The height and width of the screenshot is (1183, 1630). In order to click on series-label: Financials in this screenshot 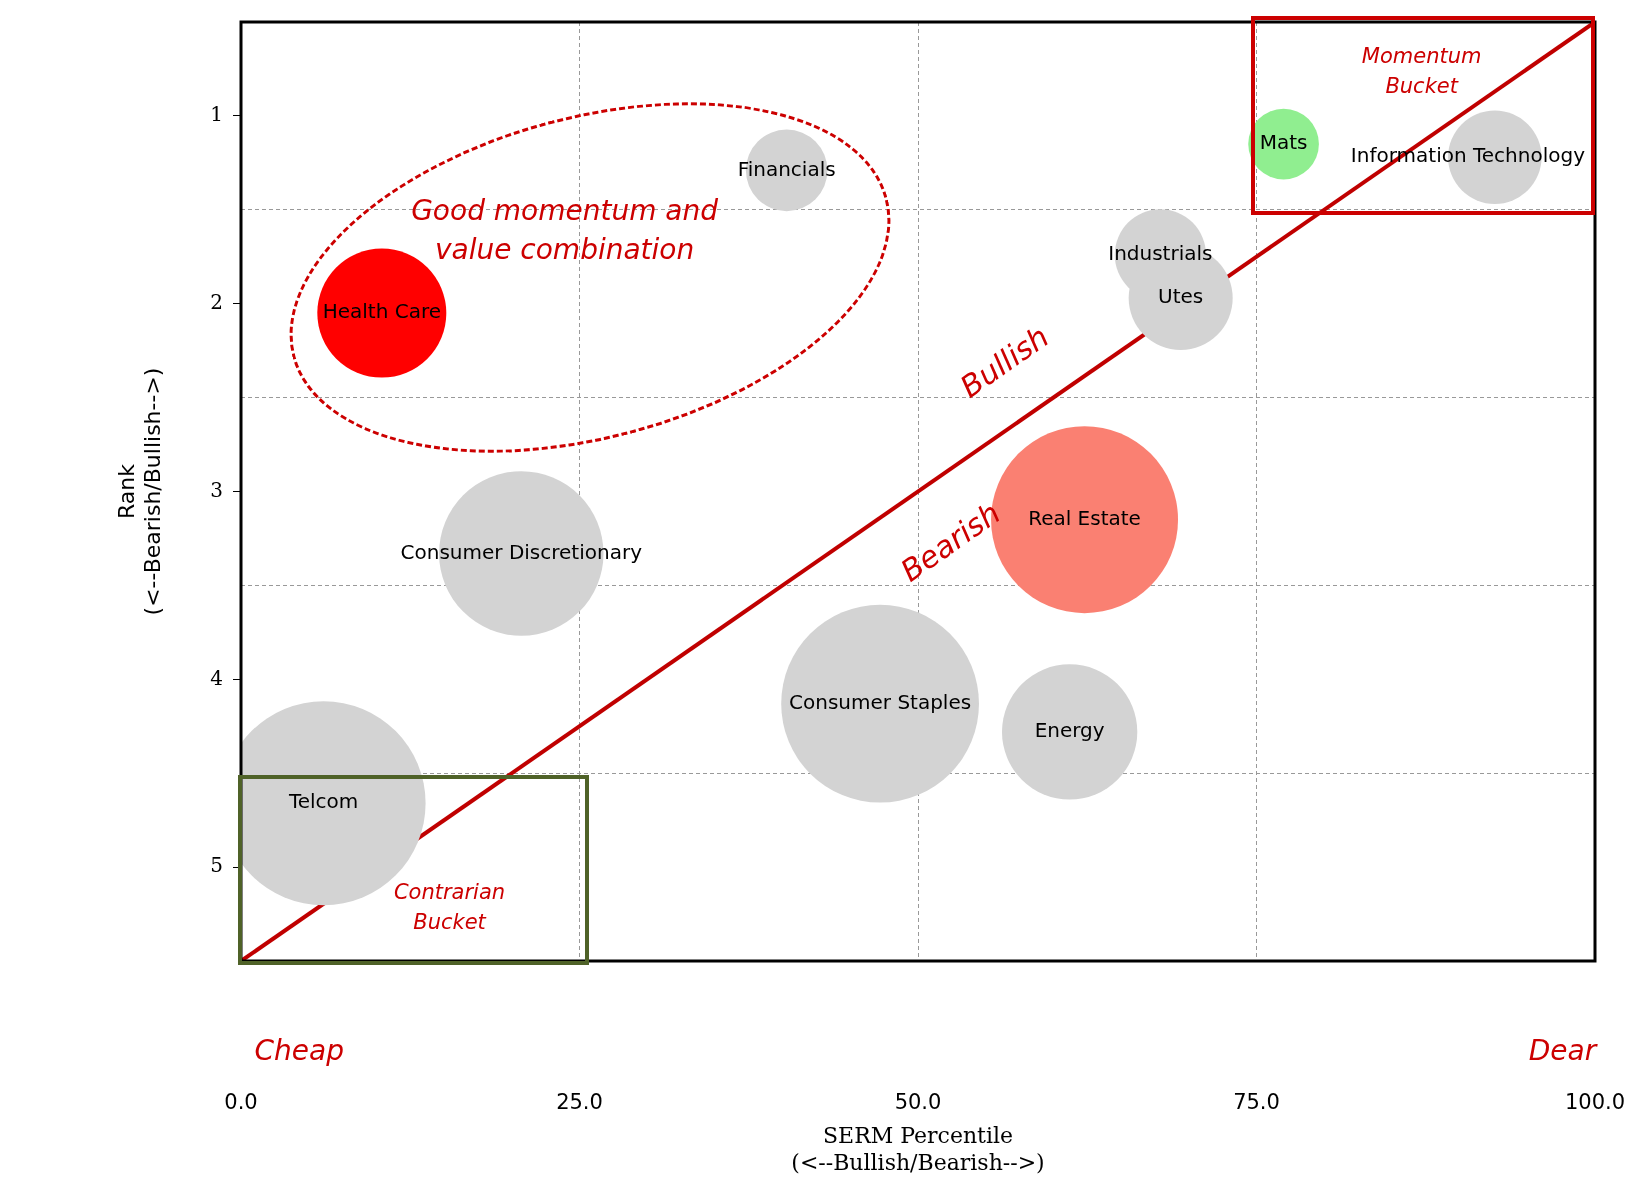, I will do `click(786, 168)`.